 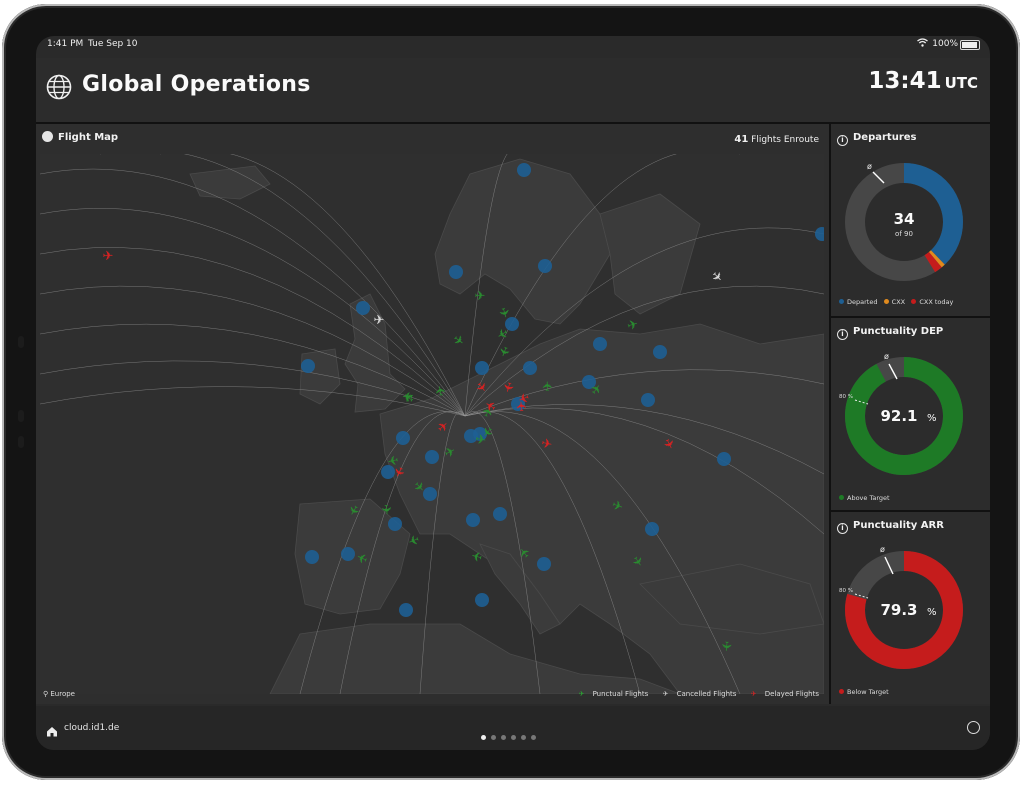 What do you see at coordinates (945, 44) in the screenshot?
I see `battery-level: 100%` at bounding box center [945, 44].